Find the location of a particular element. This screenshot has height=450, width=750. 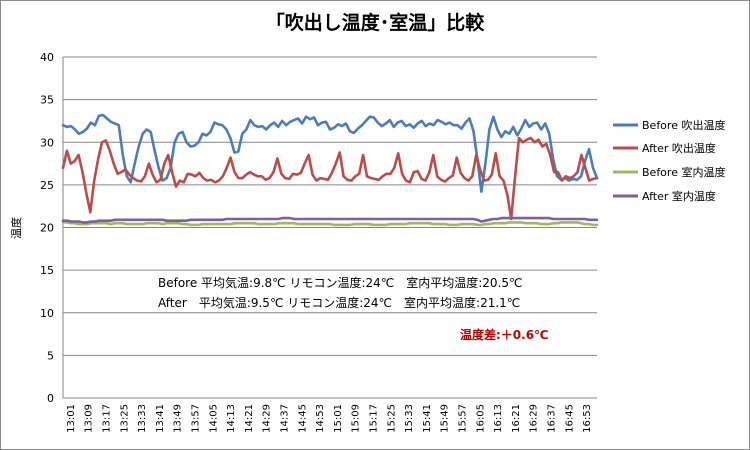

annotation-2: After 平均気温:9.5℃ リモコン温度:24℃ 室内平均温度:21.1℃ is located at coordinates (339, 302).